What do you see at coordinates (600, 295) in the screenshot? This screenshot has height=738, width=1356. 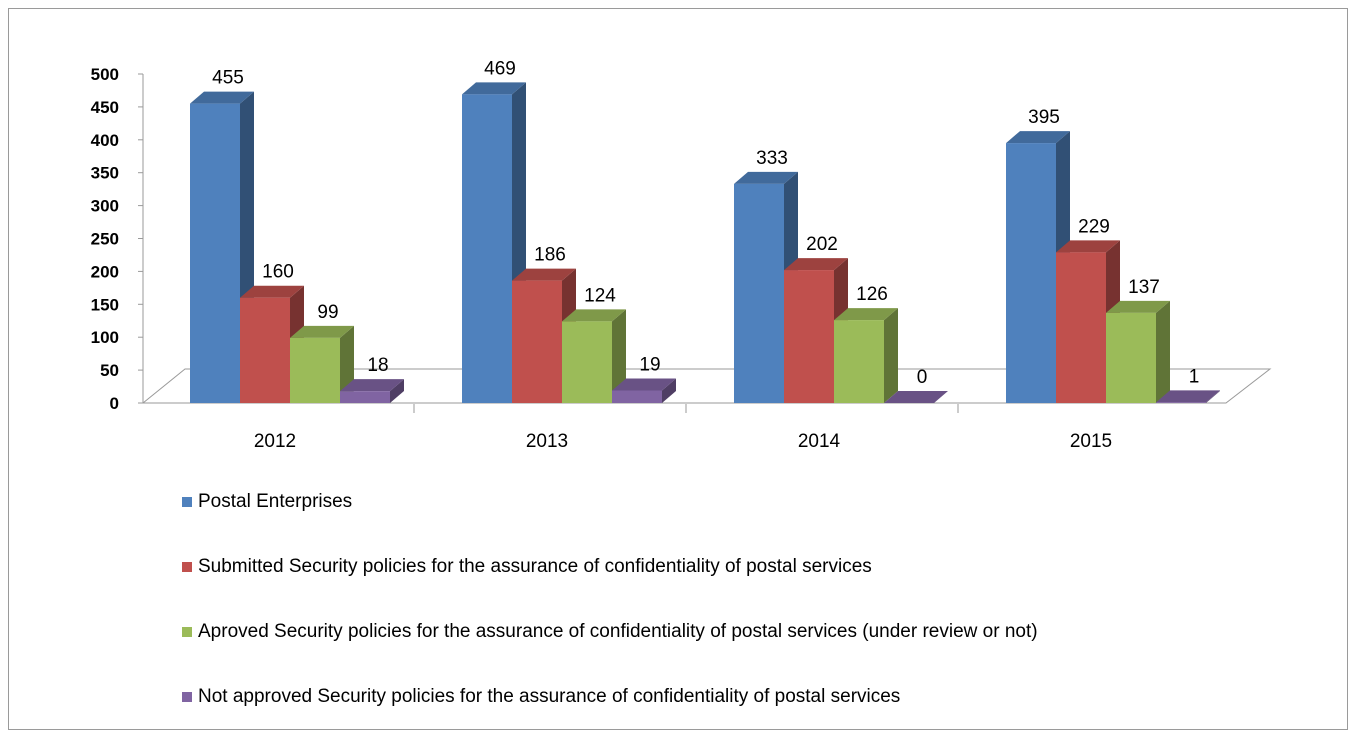 I see `data-label: 124` at bounding box center [600, 295].